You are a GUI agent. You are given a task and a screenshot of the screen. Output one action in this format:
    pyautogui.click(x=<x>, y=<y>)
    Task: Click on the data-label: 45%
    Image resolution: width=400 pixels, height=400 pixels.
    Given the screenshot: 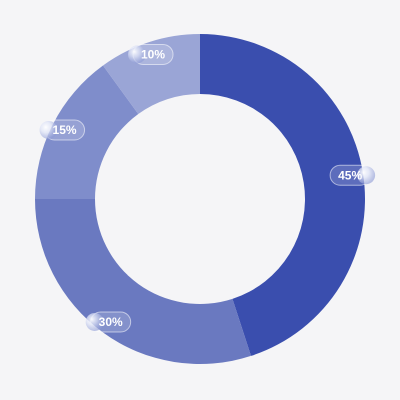 What is the action you would take?
    pyautogui.click(x=350, y=175)
    